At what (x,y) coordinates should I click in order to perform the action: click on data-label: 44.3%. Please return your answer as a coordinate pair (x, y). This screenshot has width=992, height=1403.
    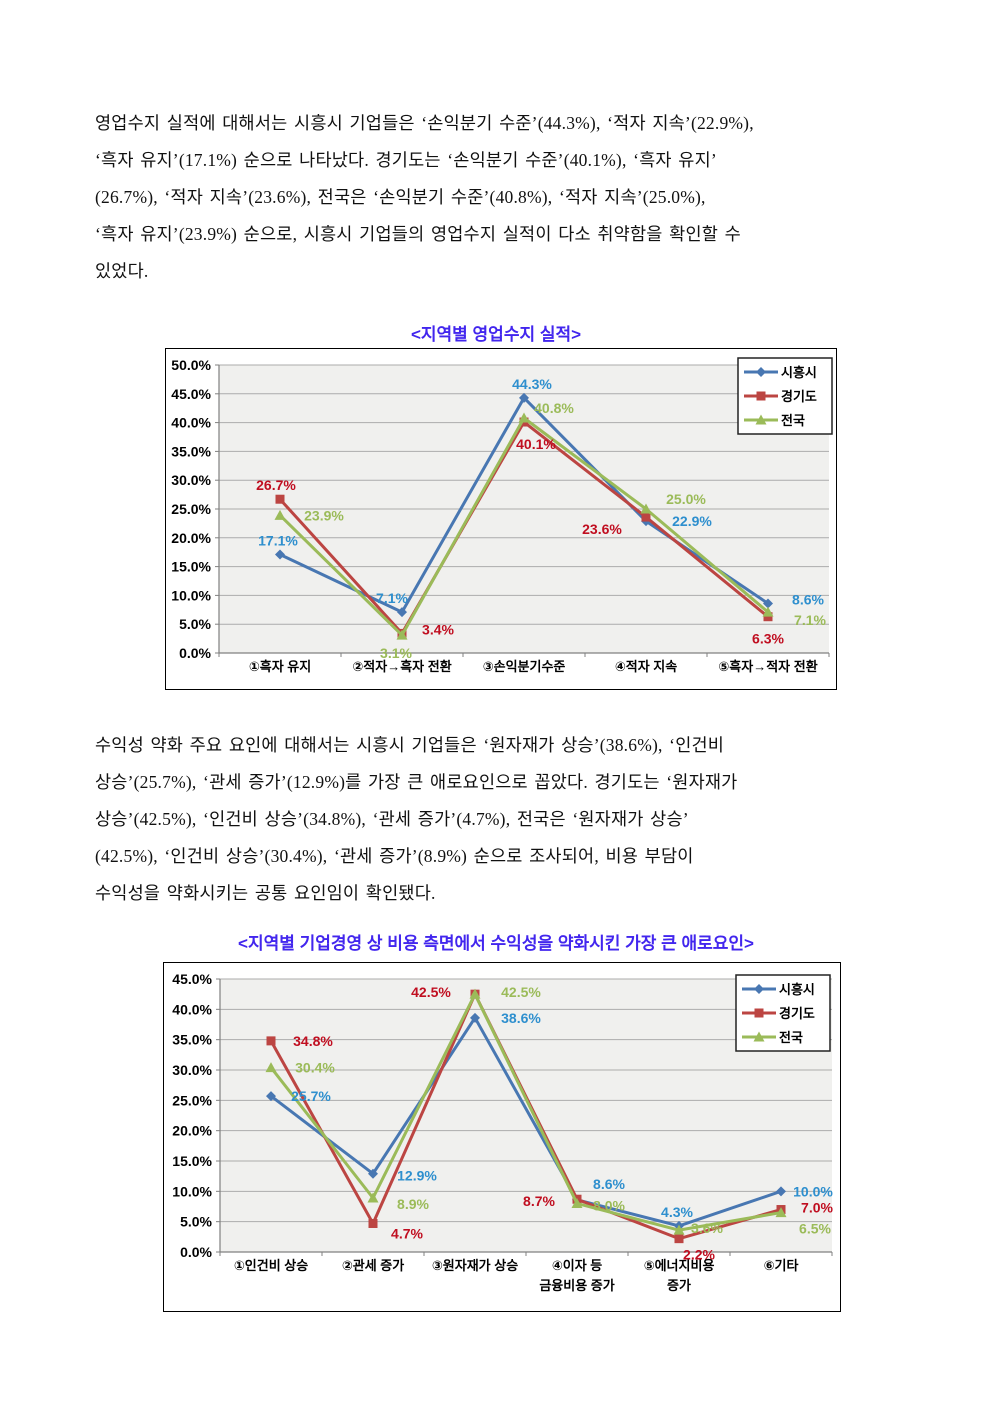
    Looking at the image, I should click on (532, 384).